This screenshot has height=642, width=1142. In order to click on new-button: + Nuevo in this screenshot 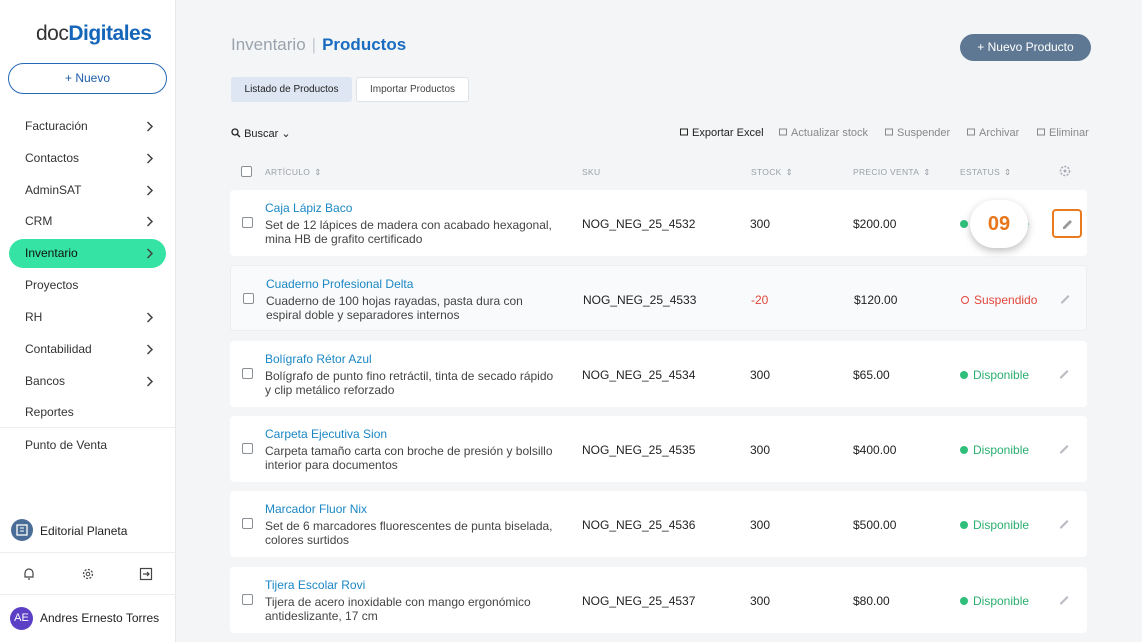, I will do `click(87, 78)`.